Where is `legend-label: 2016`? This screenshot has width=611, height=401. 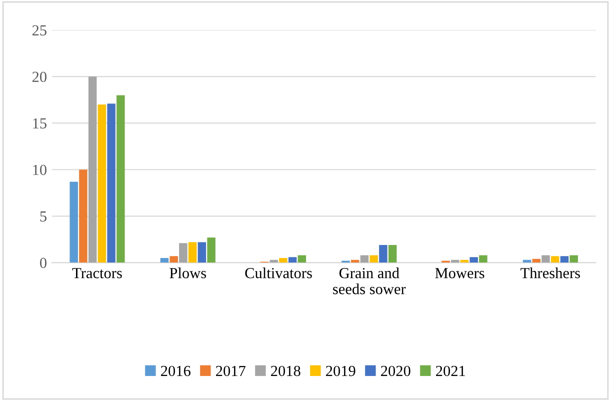
legend-label: 2016 is located at coordinates (175, 371).